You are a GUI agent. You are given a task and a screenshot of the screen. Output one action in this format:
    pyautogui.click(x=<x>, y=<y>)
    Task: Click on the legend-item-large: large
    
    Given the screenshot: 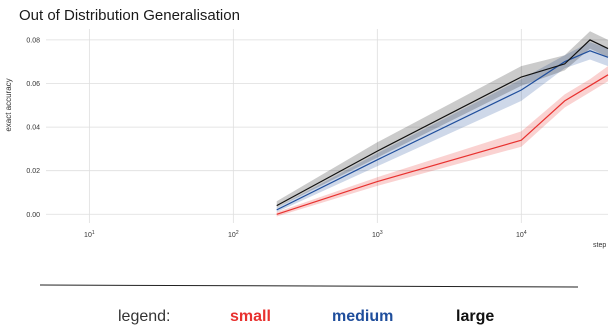 What is the action you would take?
    pyautogui.click(x=475, y=316)
    